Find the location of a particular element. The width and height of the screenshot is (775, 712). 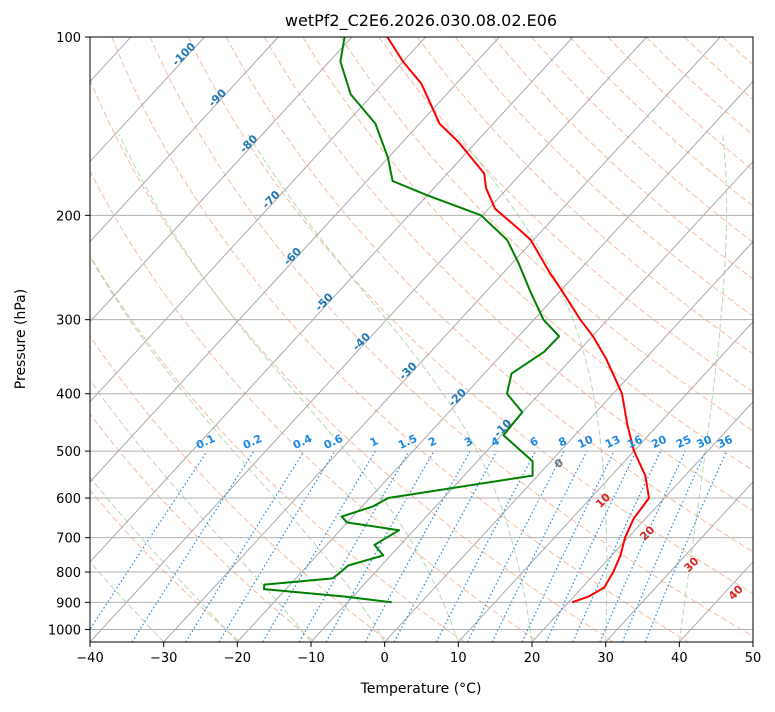

y-tick-label: 900 is located at coordinates (68, 603).